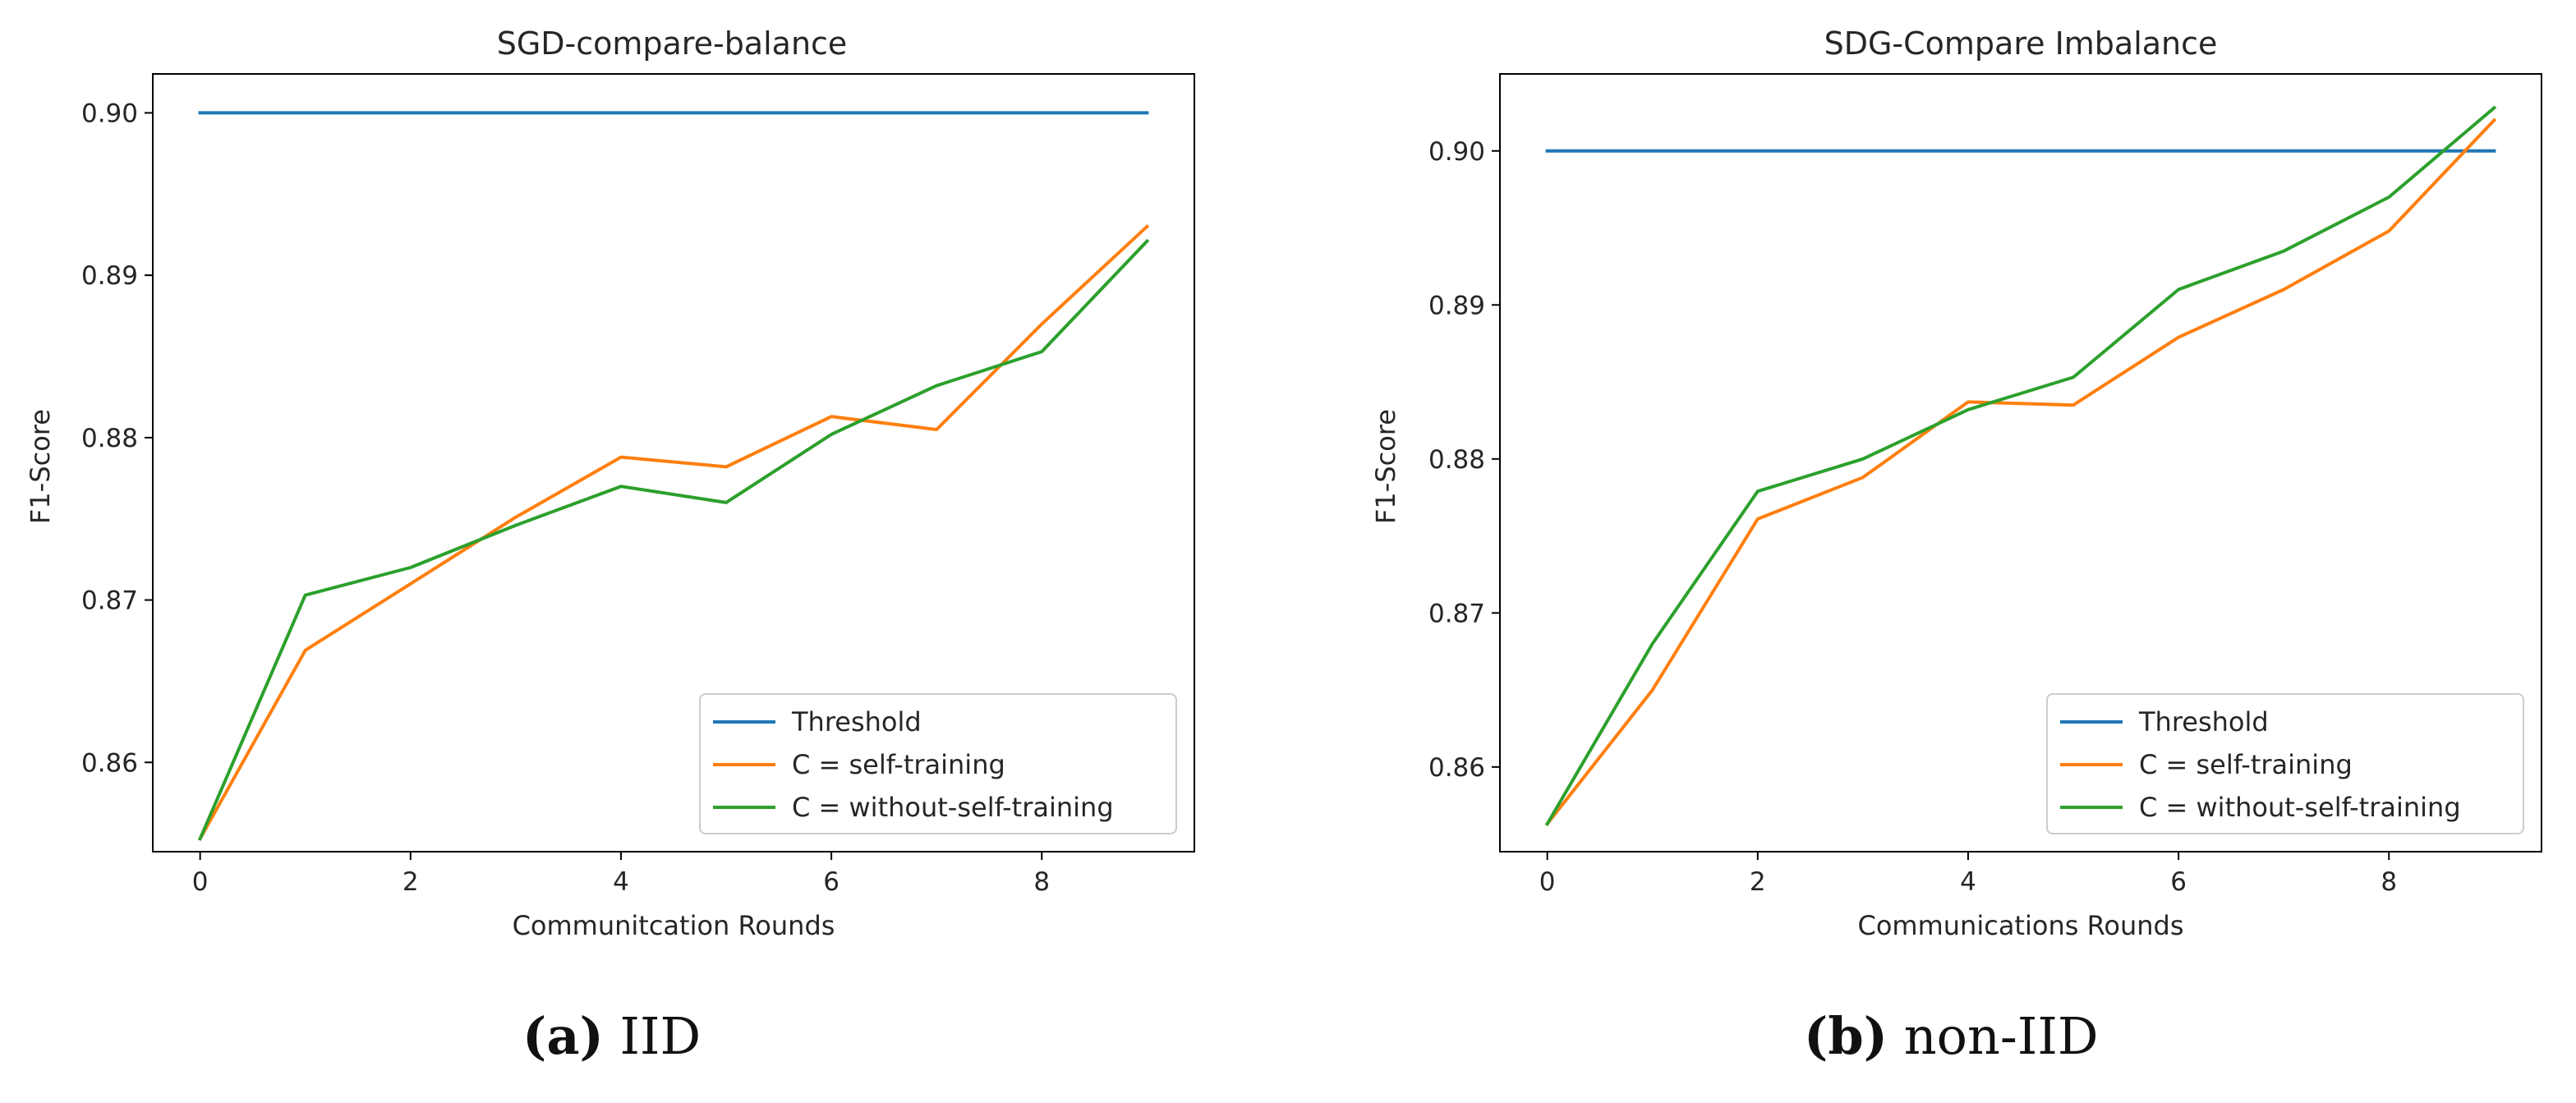 This screenshot has height=1103, width=2576. I want to click on x-axis-label: Communications Rounds, so click(2021, 925).